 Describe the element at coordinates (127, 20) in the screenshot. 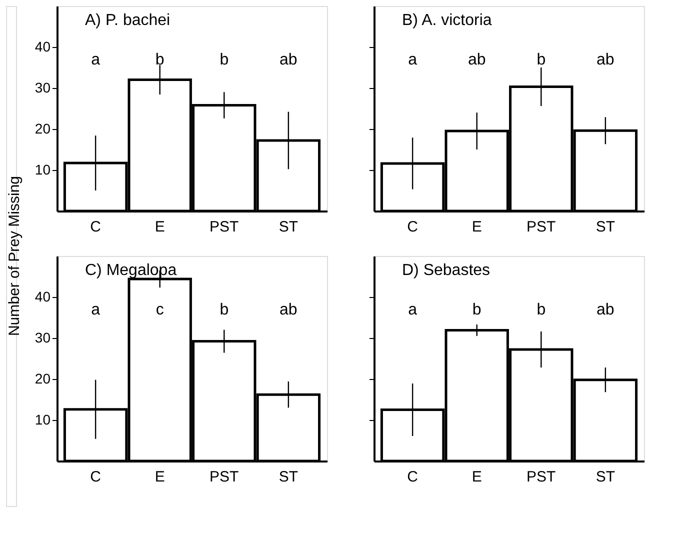

I see `chart-title: A) P. bachei` at that location.